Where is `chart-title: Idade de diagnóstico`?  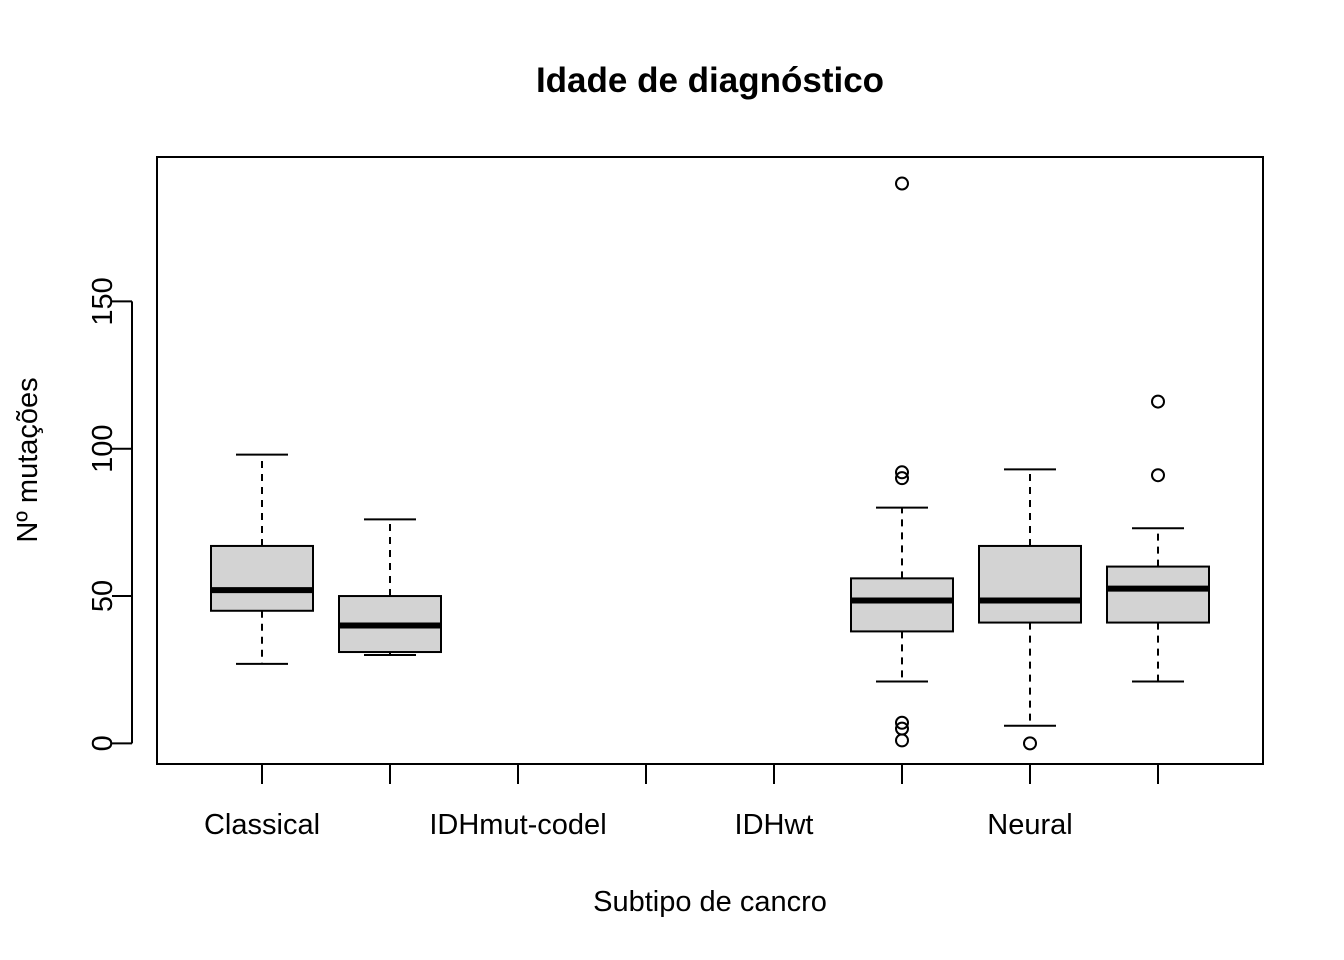
chart-title: Idade de diagnóstico is located at coordinates (710, 80).